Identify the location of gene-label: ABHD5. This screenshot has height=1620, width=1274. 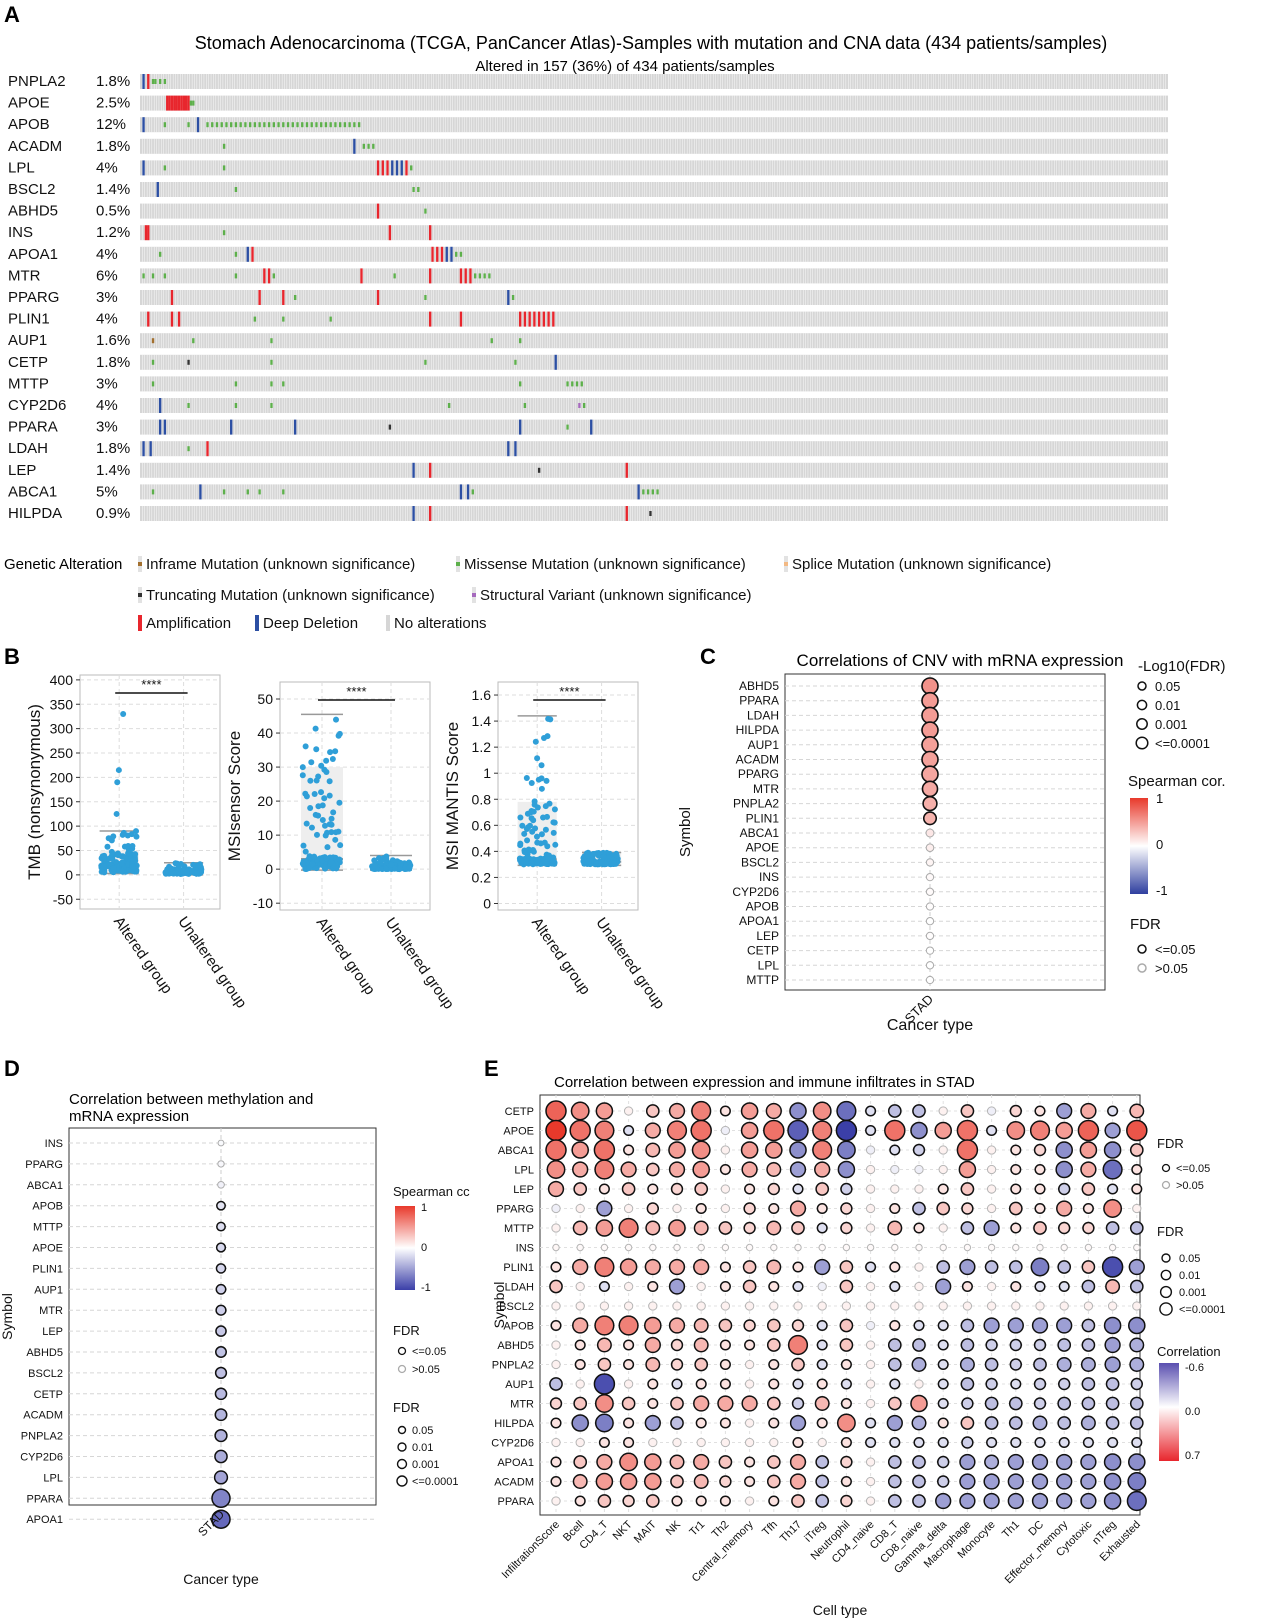
(33, 211).